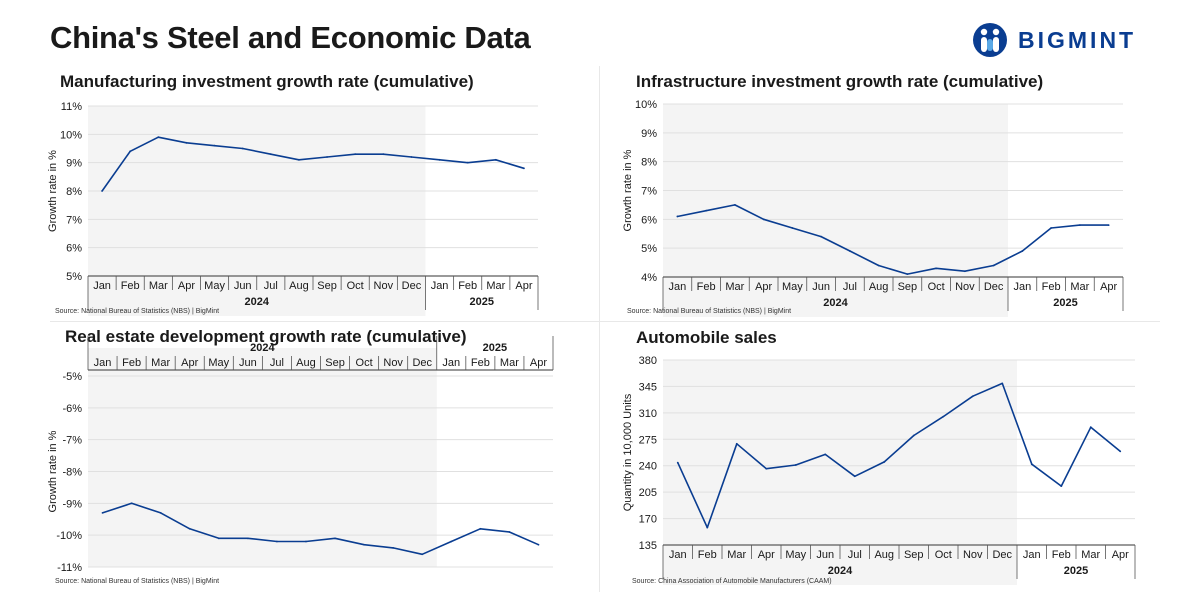  I want to click on page-title: China's Steel and Economic Data, so click(290, 37).